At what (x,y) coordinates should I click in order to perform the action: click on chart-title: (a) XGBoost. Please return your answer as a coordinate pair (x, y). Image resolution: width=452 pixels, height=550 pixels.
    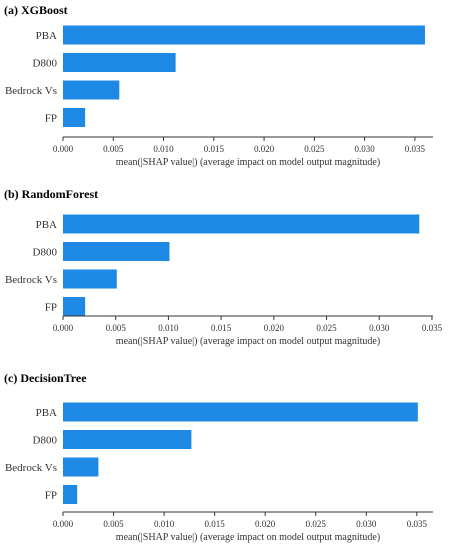
    Looking at the image, I should click on (36, 10).